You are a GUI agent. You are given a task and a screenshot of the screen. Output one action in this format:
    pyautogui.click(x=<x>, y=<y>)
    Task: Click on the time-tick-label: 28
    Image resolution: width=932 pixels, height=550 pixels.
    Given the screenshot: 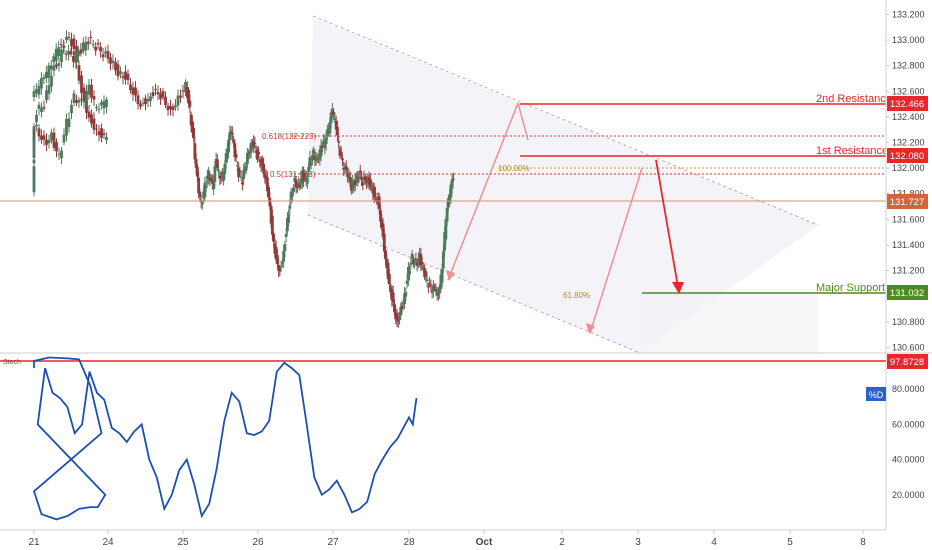 What is the action you would take?
    pyautogui.click(x=409, y=542)
    